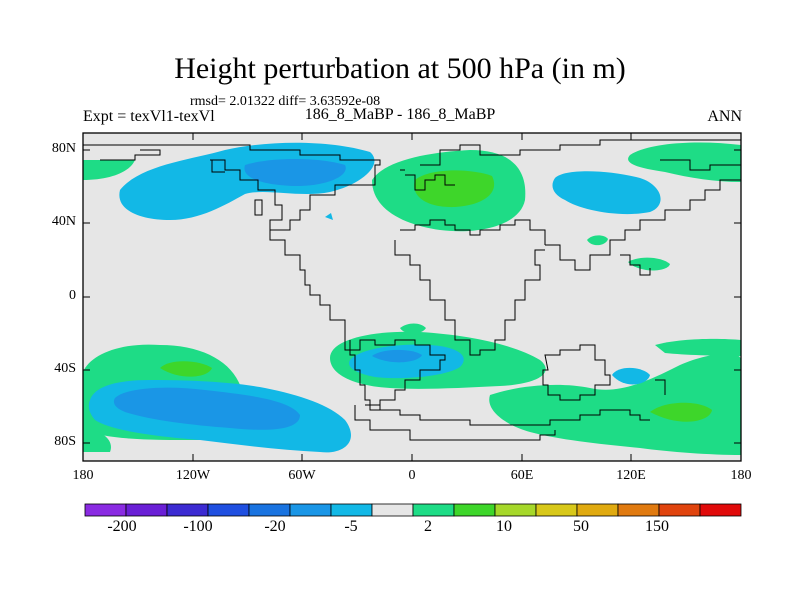 This screenshot has width=800, height=600. Describe the element at coordinates (631, 376) in the screenshot. I see `contour-region-blue-south-indian` at that location.